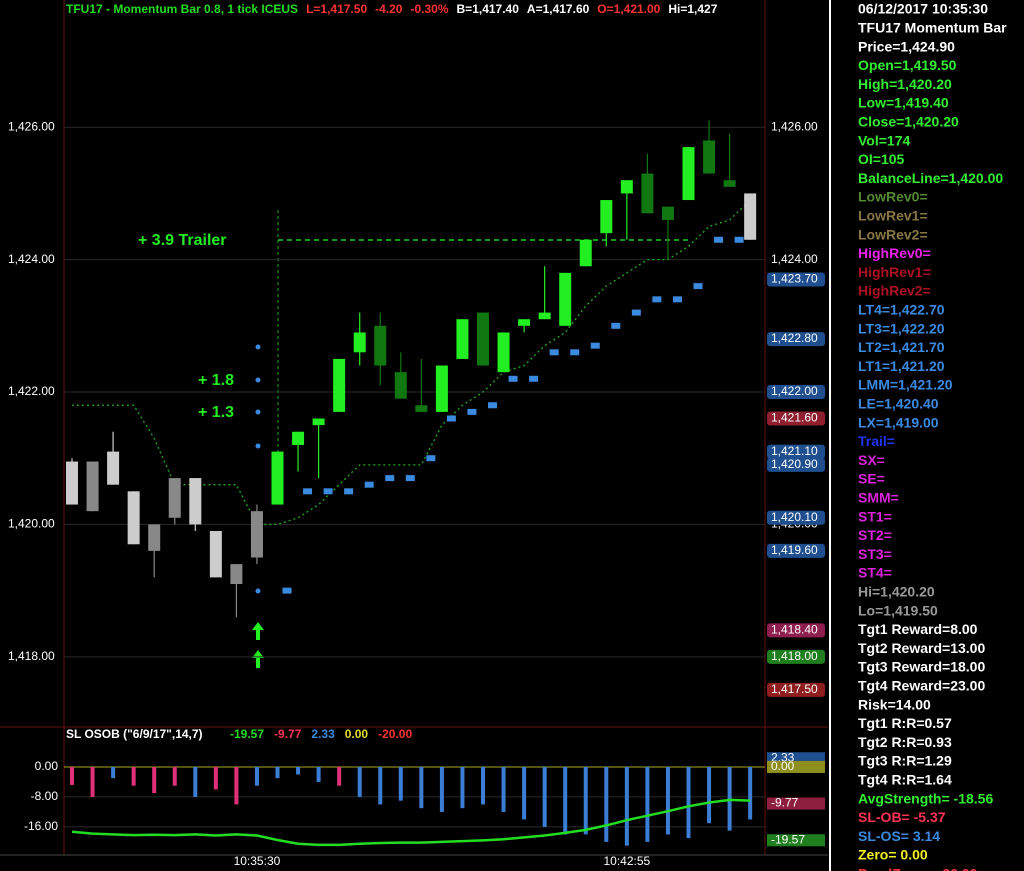  Describe the element at coordinates (905, 742) in the screenshot. I see `data-window-line: Tgt2 R:R=0.93` at that location.